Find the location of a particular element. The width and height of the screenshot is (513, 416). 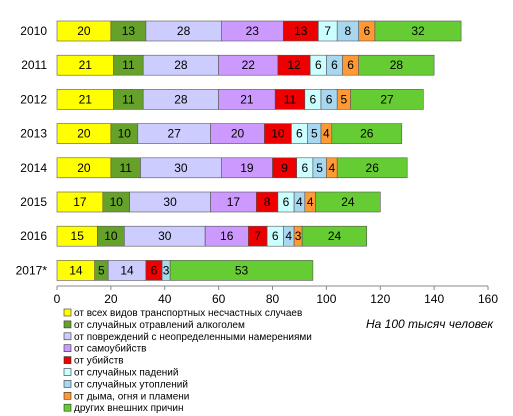

data-label: 16 is located at coordinates (227, 236).